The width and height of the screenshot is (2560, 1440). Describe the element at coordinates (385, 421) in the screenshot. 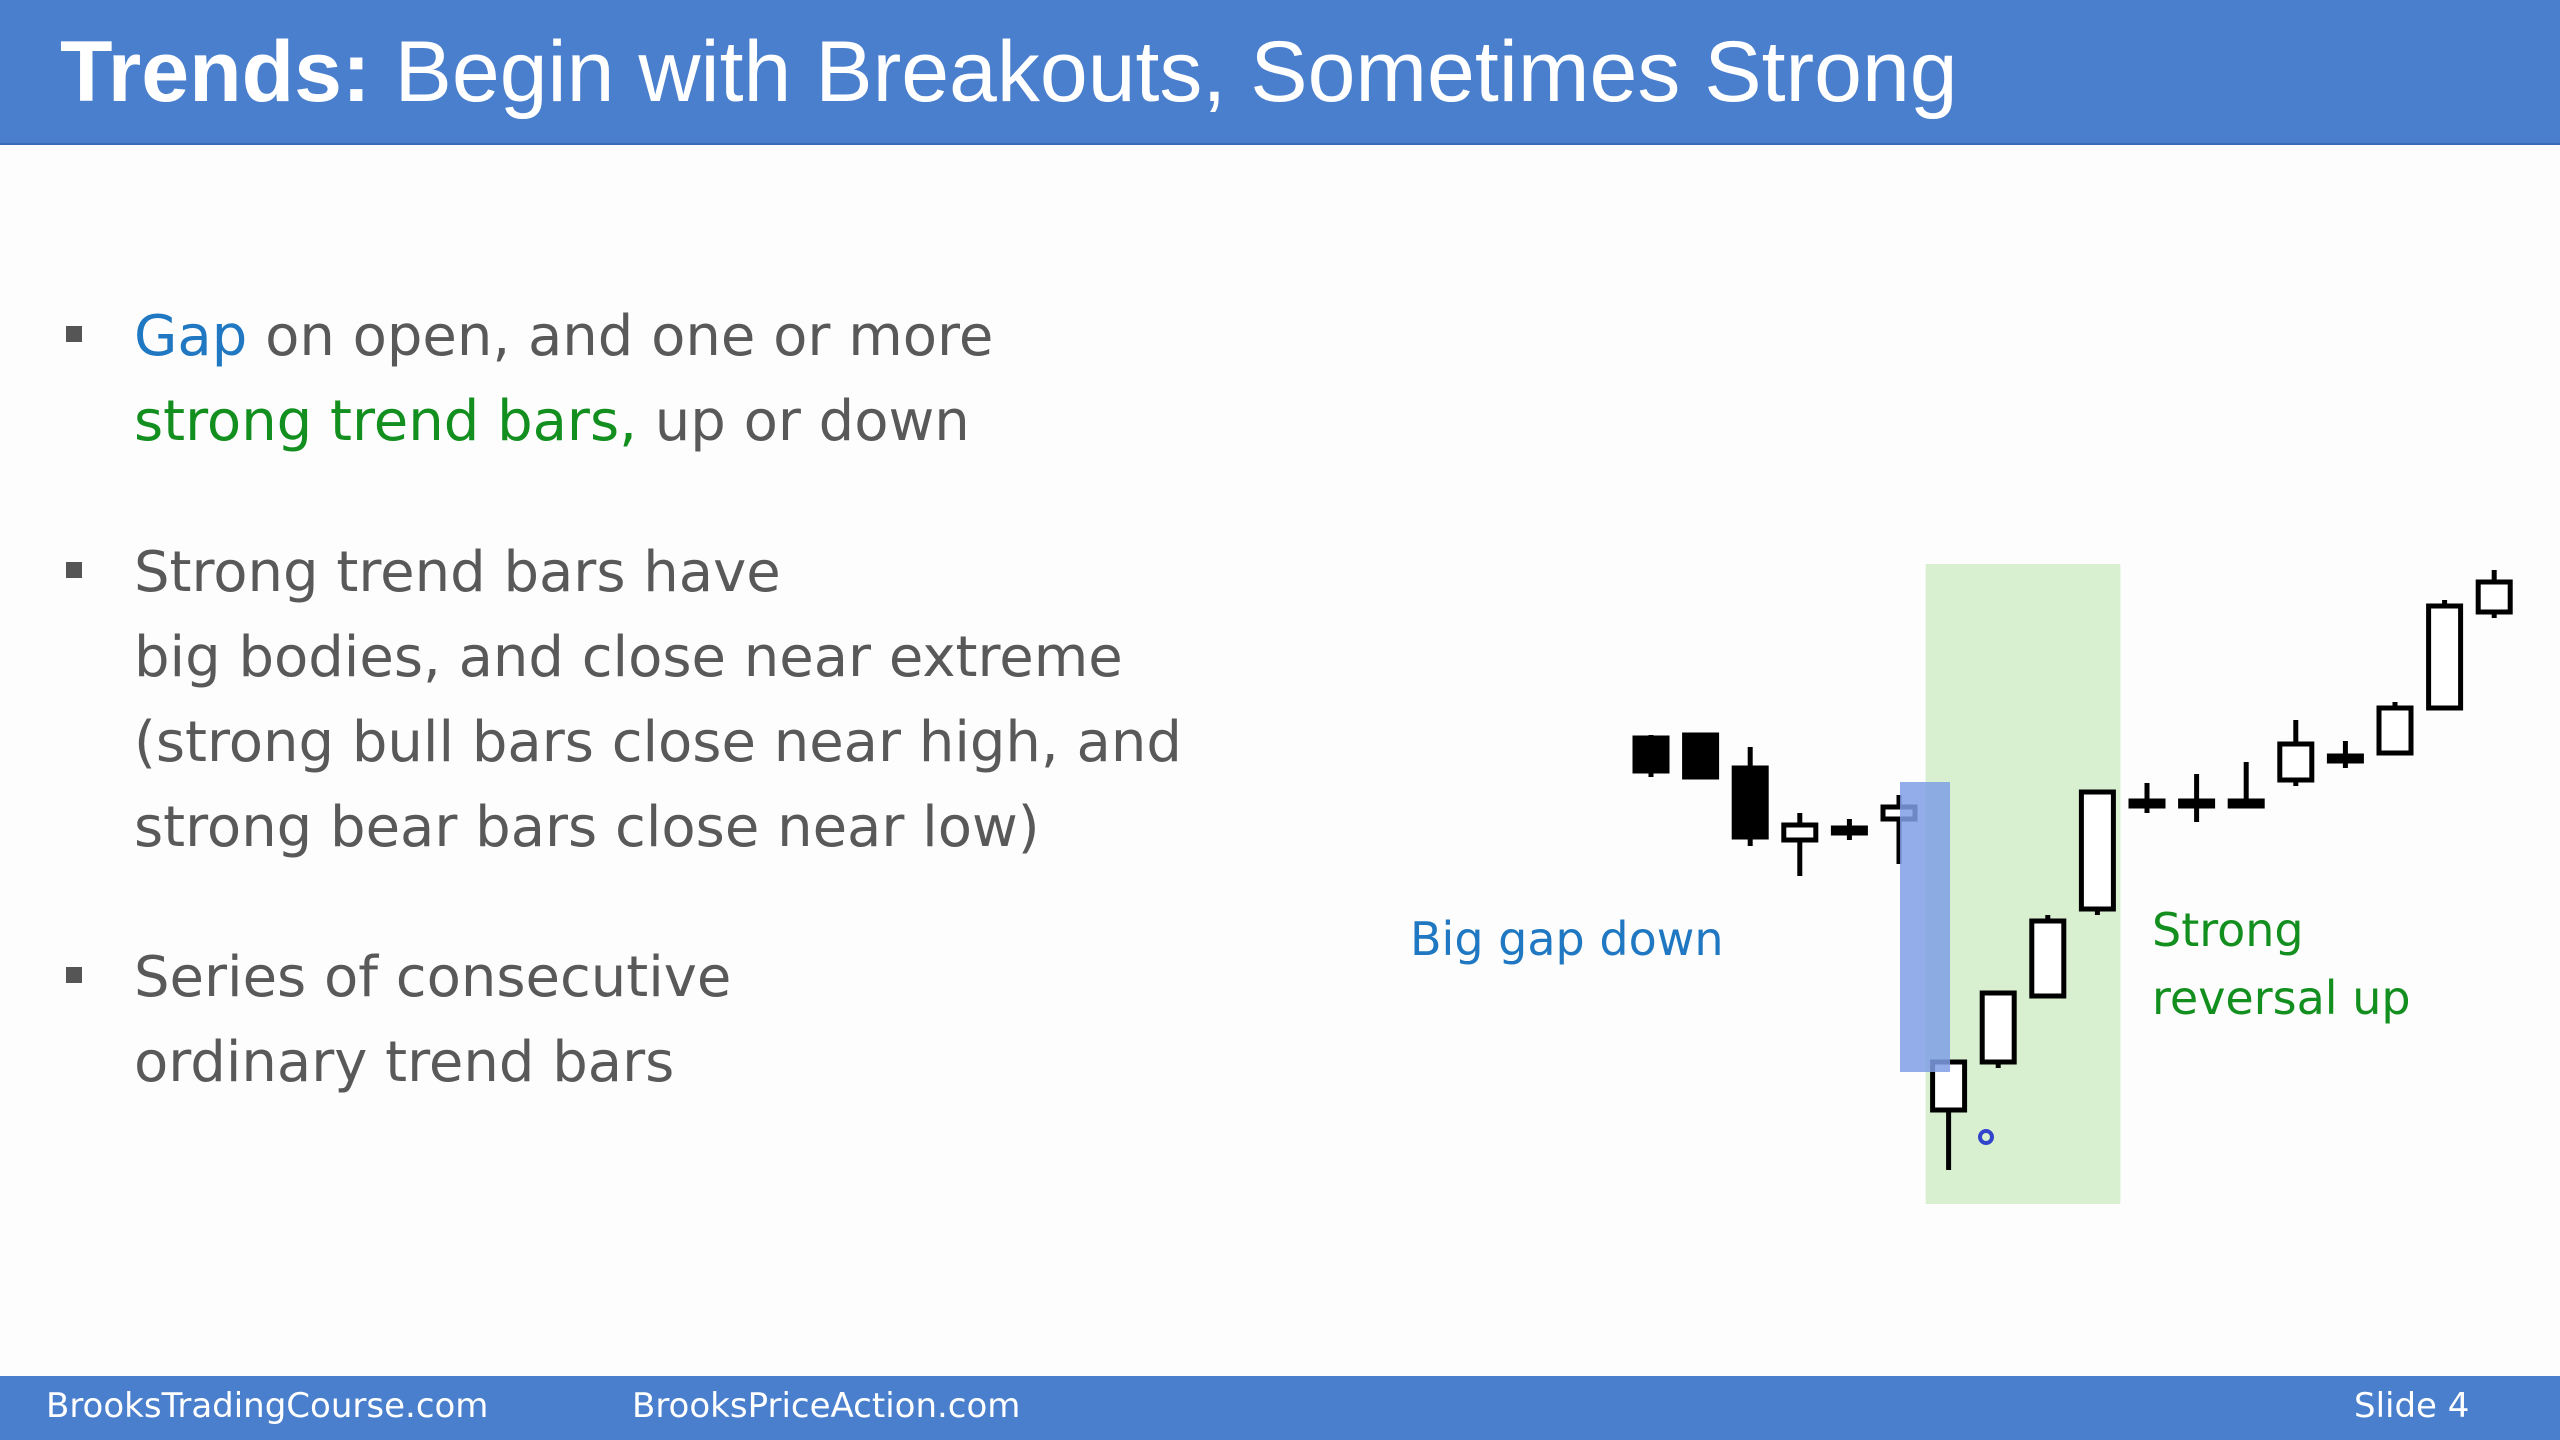

I see `strong-trend-bars-highlight: strong trend bars,` at that location.